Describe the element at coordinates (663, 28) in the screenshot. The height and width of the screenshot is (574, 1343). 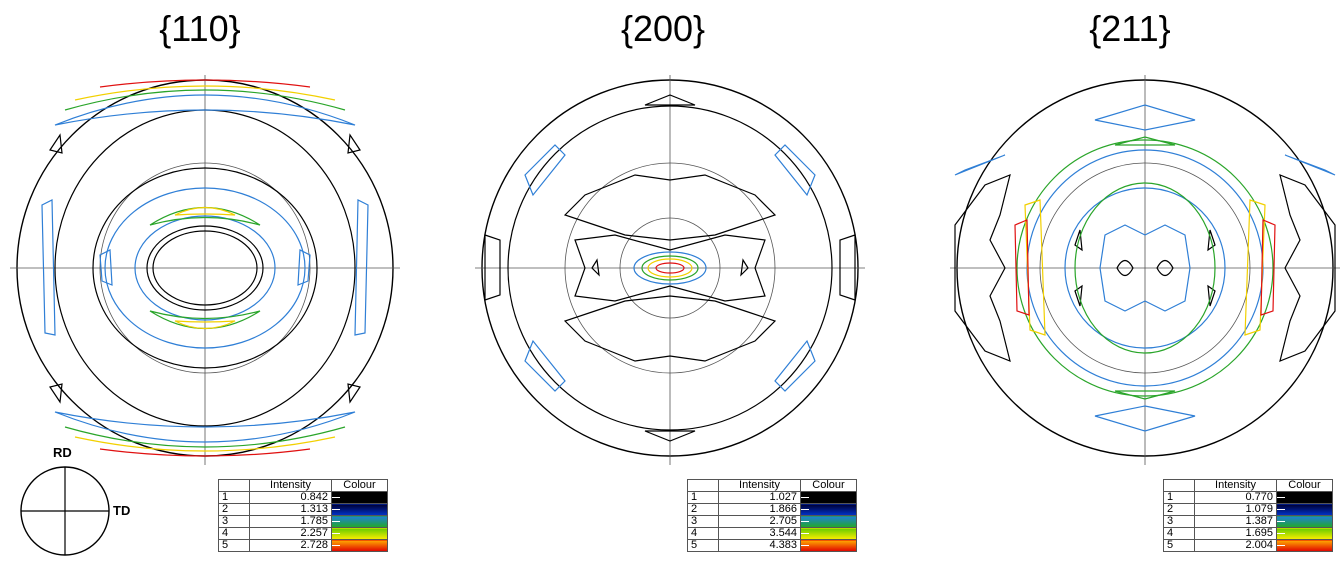
I see `pole-figure-title-200: {200}` at that location.